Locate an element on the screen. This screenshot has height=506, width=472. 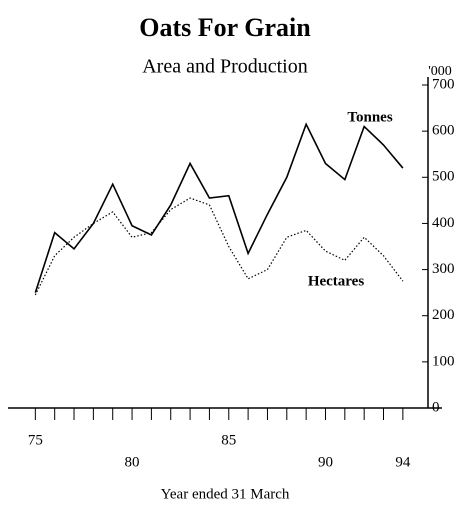
x-tick-label: 75 is located at coordinates (35, 440).